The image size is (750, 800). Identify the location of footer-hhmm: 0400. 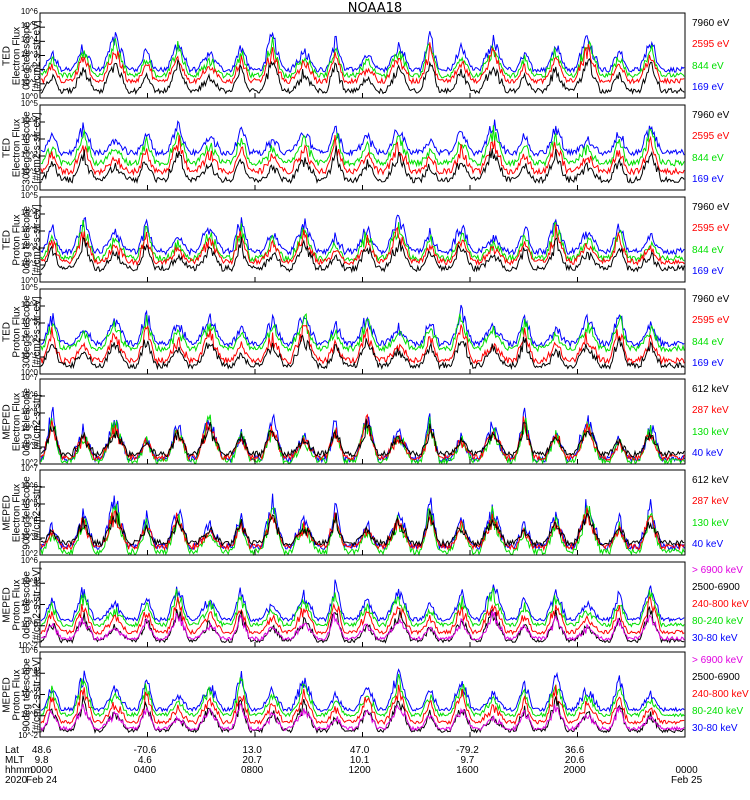
(145, 770).